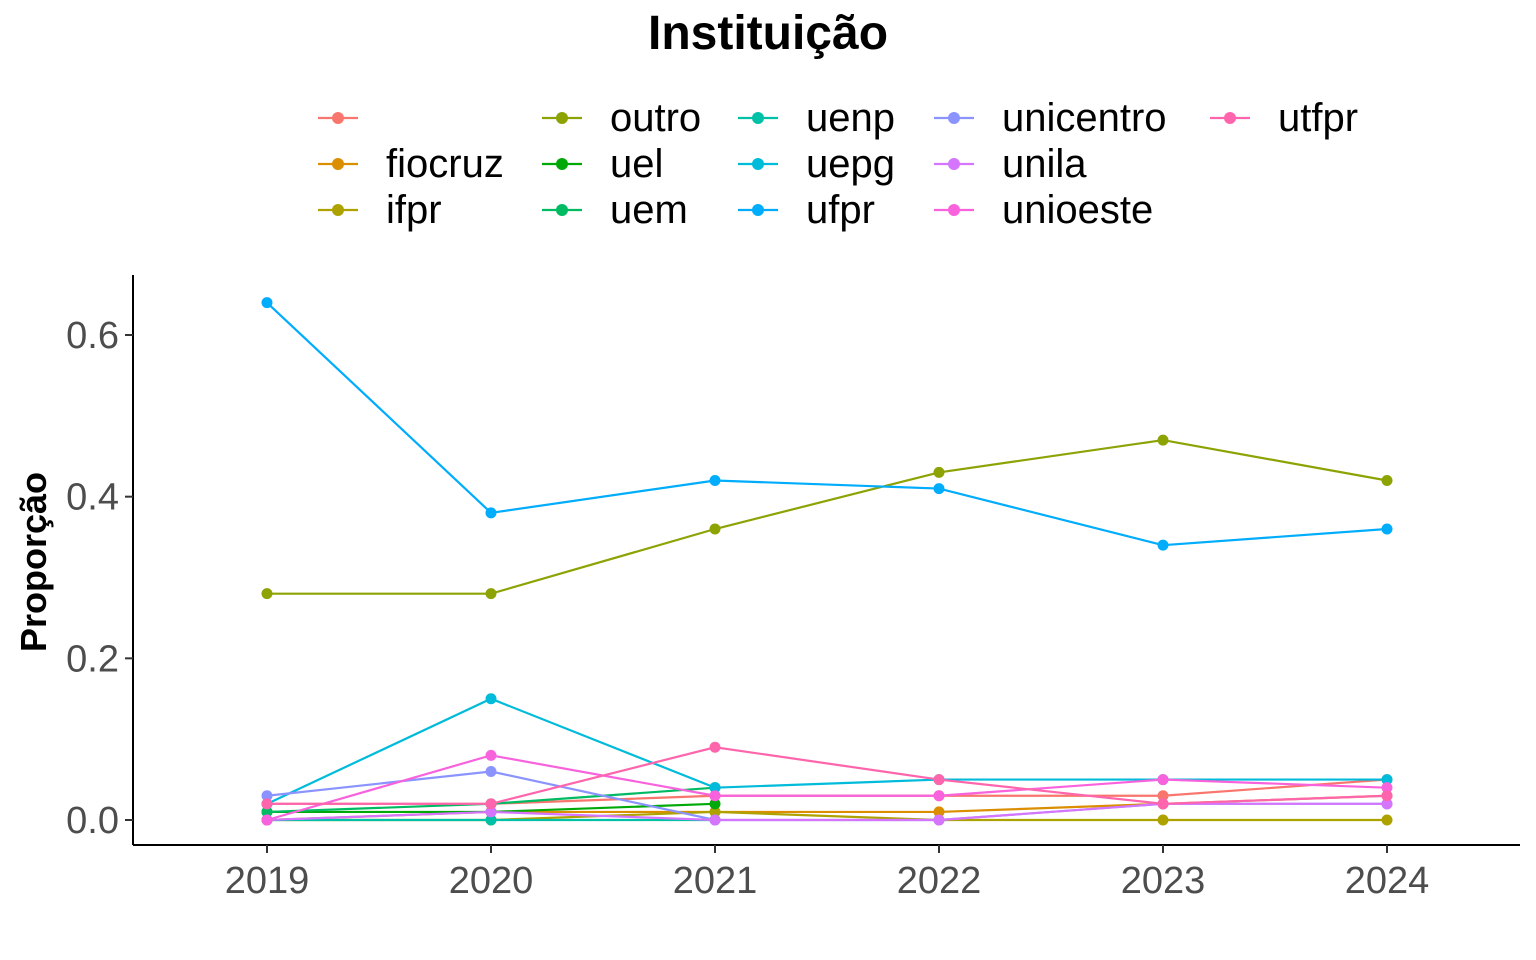 The image size is (1536, 960). Describe the element at coordinates (92, 498) in the screenshot. I see `y-tick-label: 0.4` at that location.